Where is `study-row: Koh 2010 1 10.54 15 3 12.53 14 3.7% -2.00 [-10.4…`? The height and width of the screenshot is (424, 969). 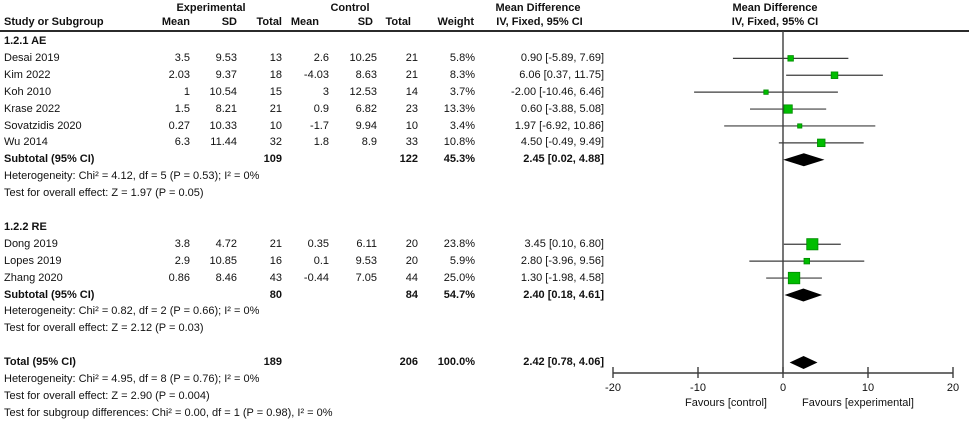
study-row: Koh 2010 1 10.54 15 3 12.53 14 3.7% -2.00 [-10.4… is located at coordinates (484, 92).